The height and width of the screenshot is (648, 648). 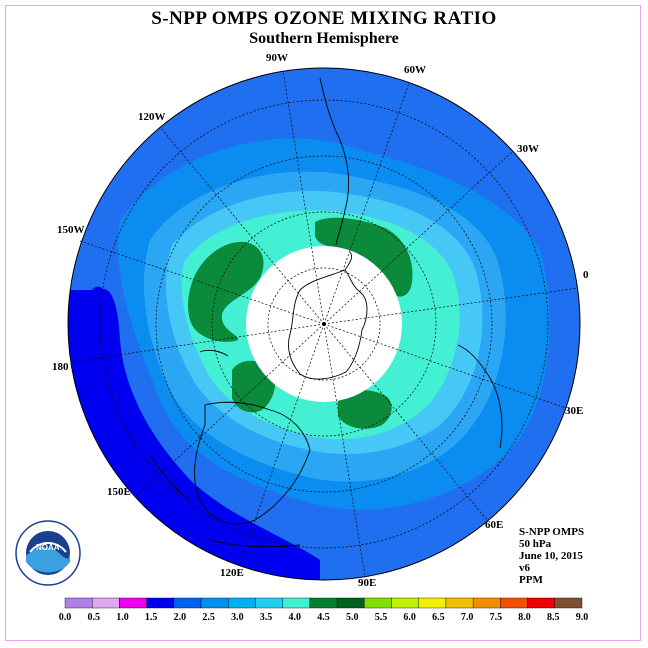 I want to click on info-date: June 10, 2015, so click(x=551, y=556).